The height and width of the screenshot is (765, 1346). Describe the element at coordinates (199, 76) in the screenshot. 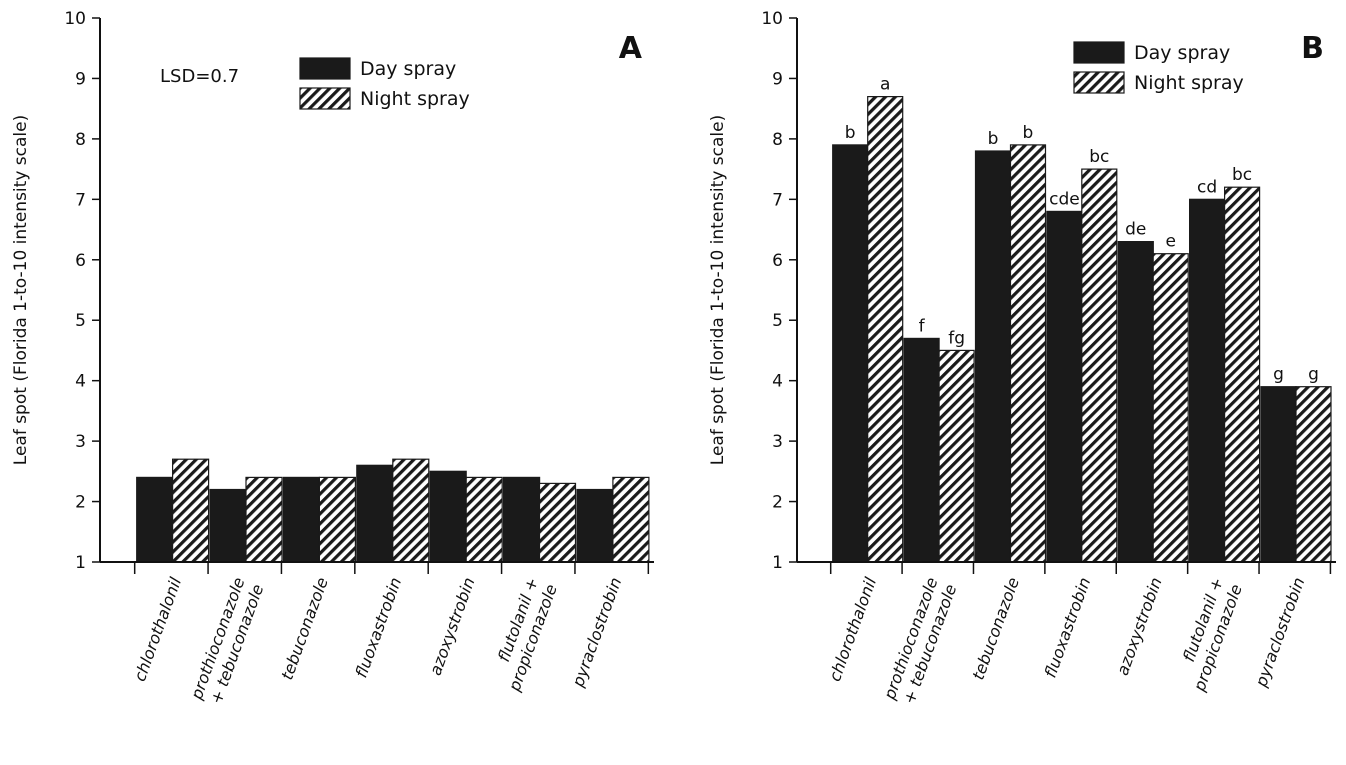

I see `lsd-annotation: LSD=0.7` at that location.